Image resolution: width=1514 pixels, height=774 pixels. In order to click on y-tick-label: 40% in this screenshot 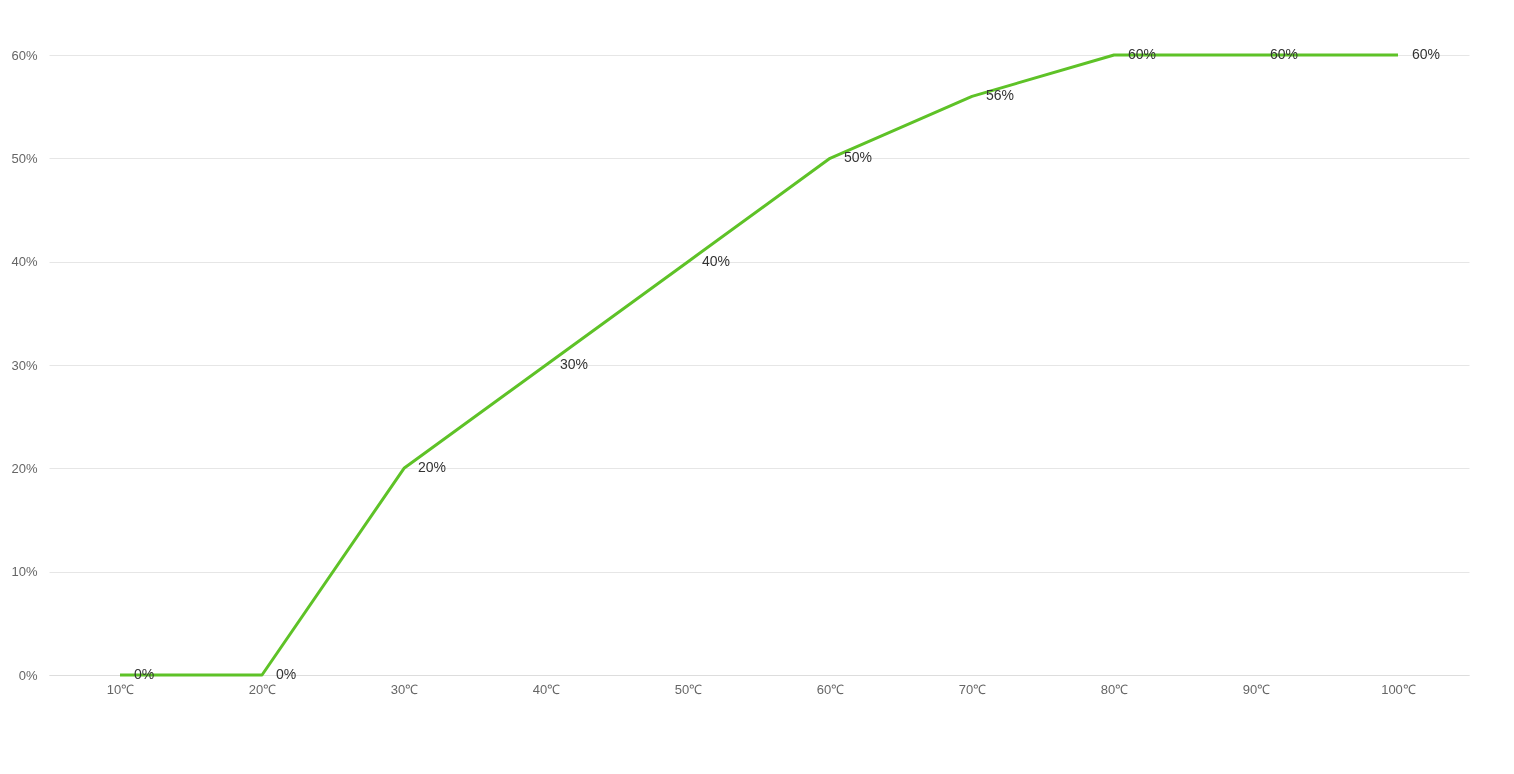, I will do `click(24, 262)`.